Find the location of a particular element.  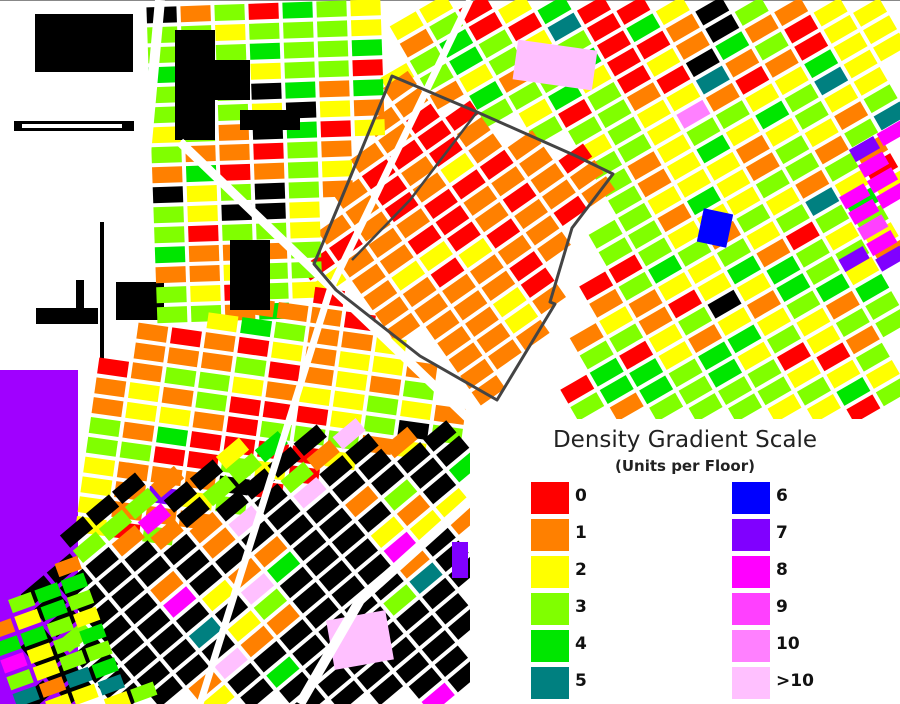

legend-label: 3 is located at coordinates (581, 607).